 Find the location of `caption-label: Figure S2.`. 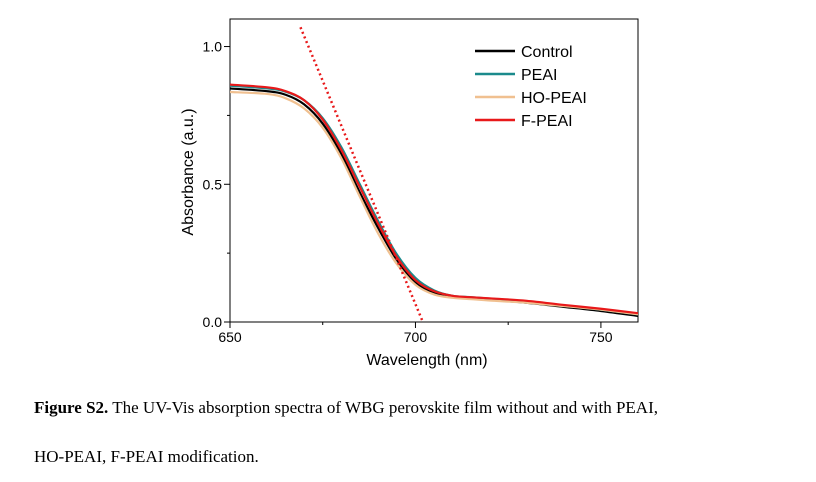

caption-label: Figure S2. is located at coordinates (71, 407).